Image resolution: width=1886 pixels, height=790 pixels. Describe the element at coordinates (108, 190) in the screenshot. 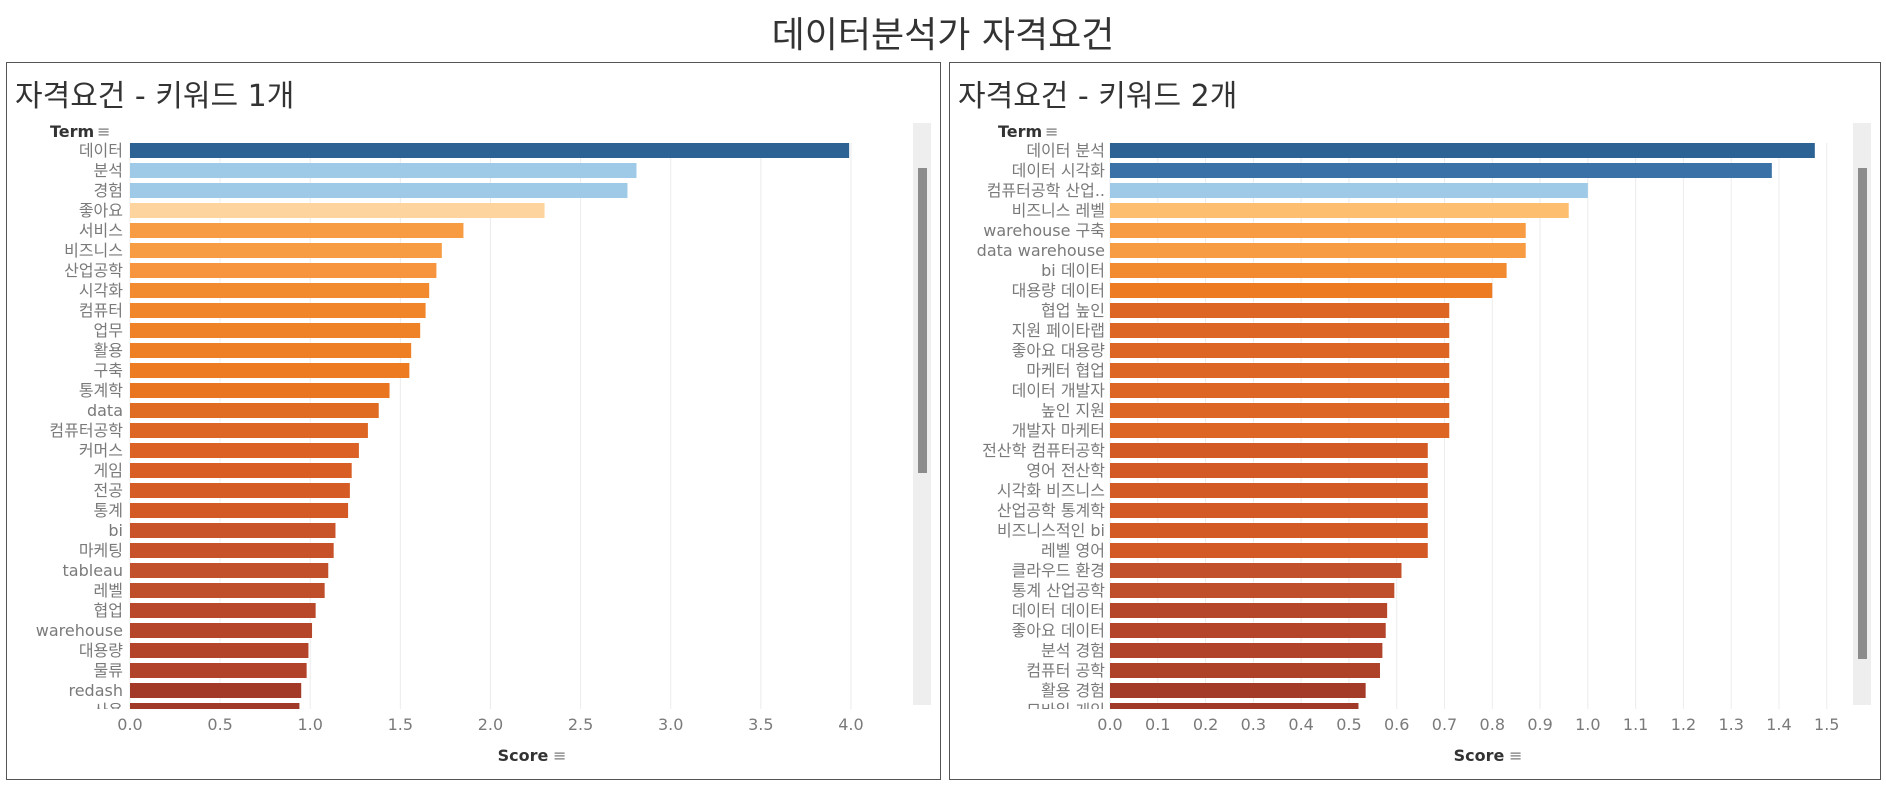

I see `category-label: 경험` at that location.